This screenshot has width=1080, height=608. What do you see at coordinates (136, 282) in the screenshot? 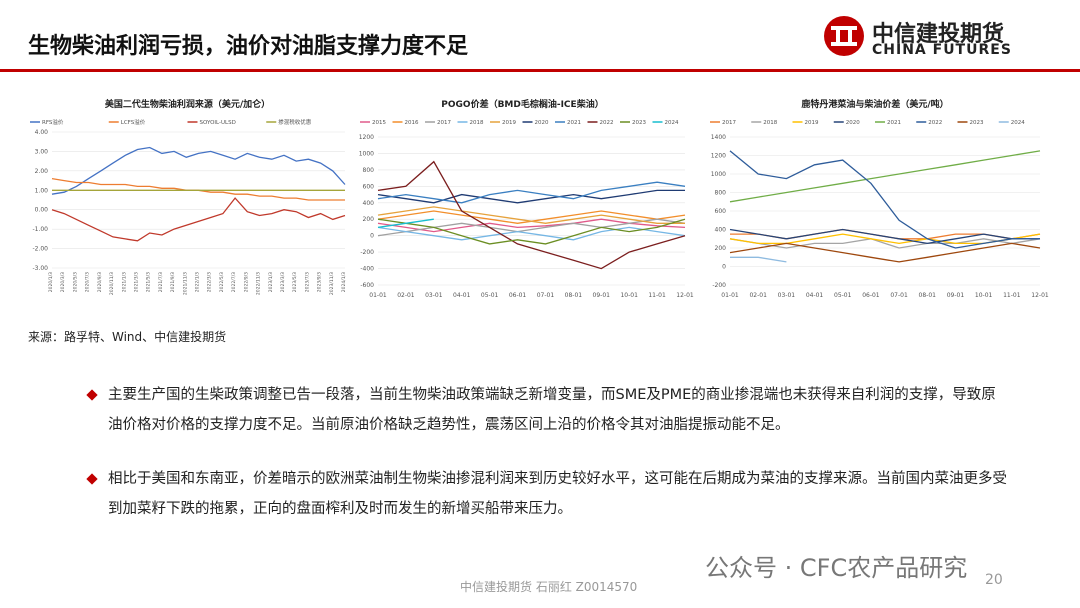
I see `x-tick-label: 2021/3/3` at bounding box center [136, 282].